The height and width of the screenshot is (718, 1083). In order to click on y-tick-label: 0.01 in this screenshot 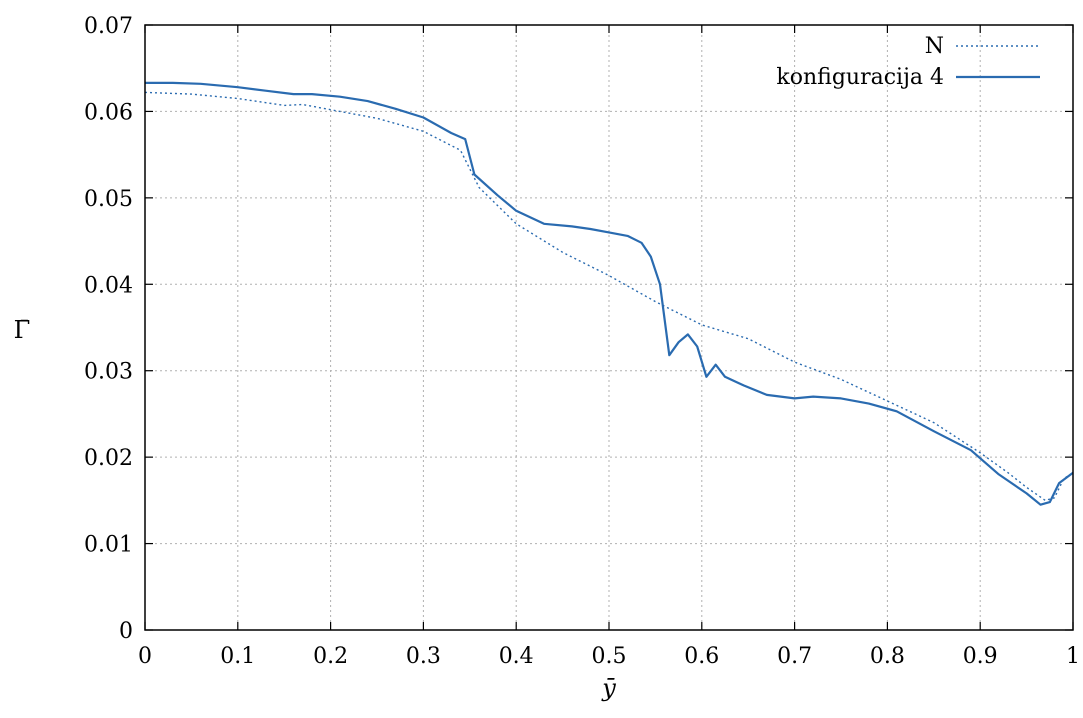, I will do `click(108, 545)`.